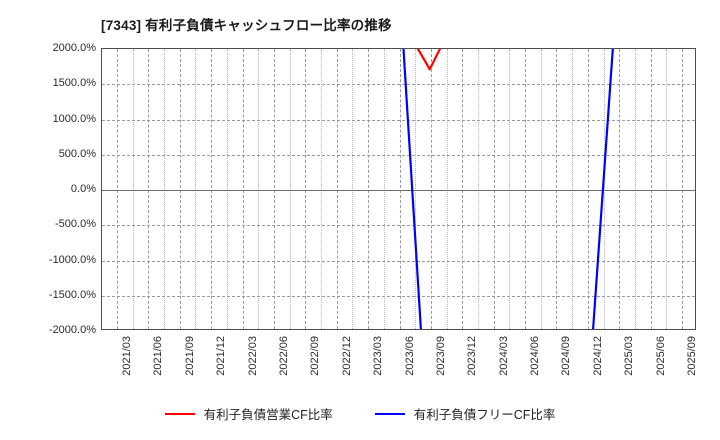  I want to click on x-axis-tick-label: 2022/12, so click(346, 356).